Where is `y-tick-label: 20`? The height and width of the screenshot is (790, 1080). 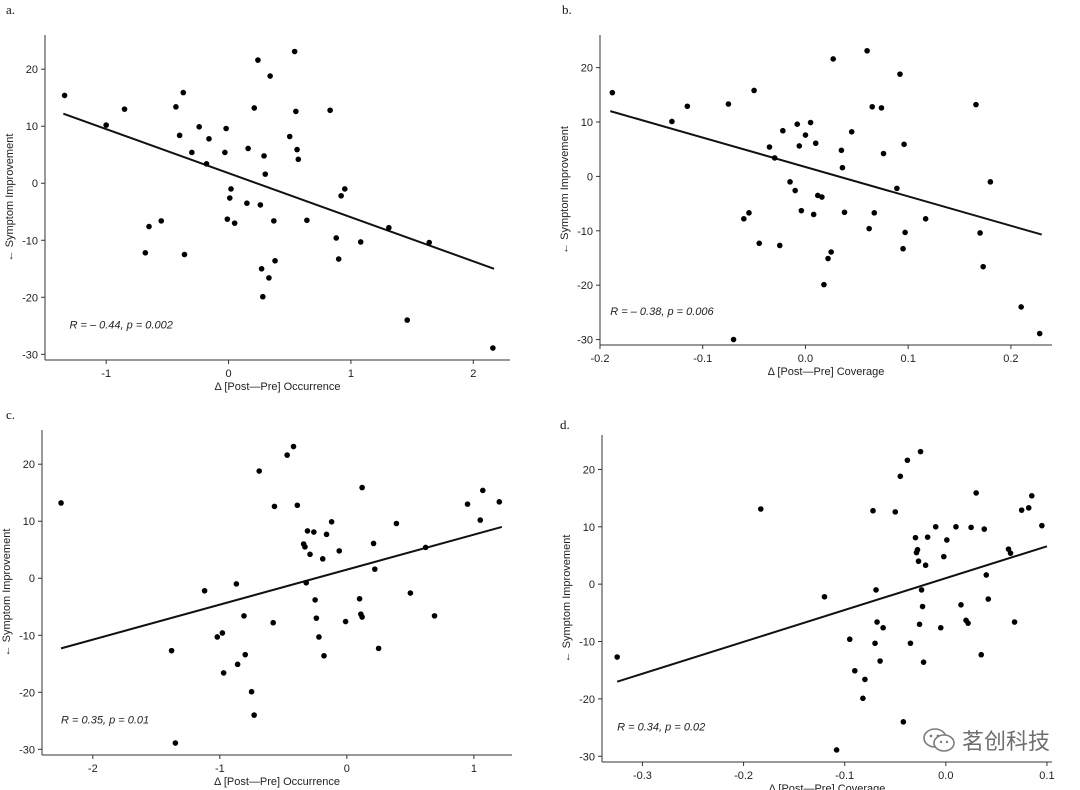 y-tick-label: 20 is located at coordinates (32, 70).